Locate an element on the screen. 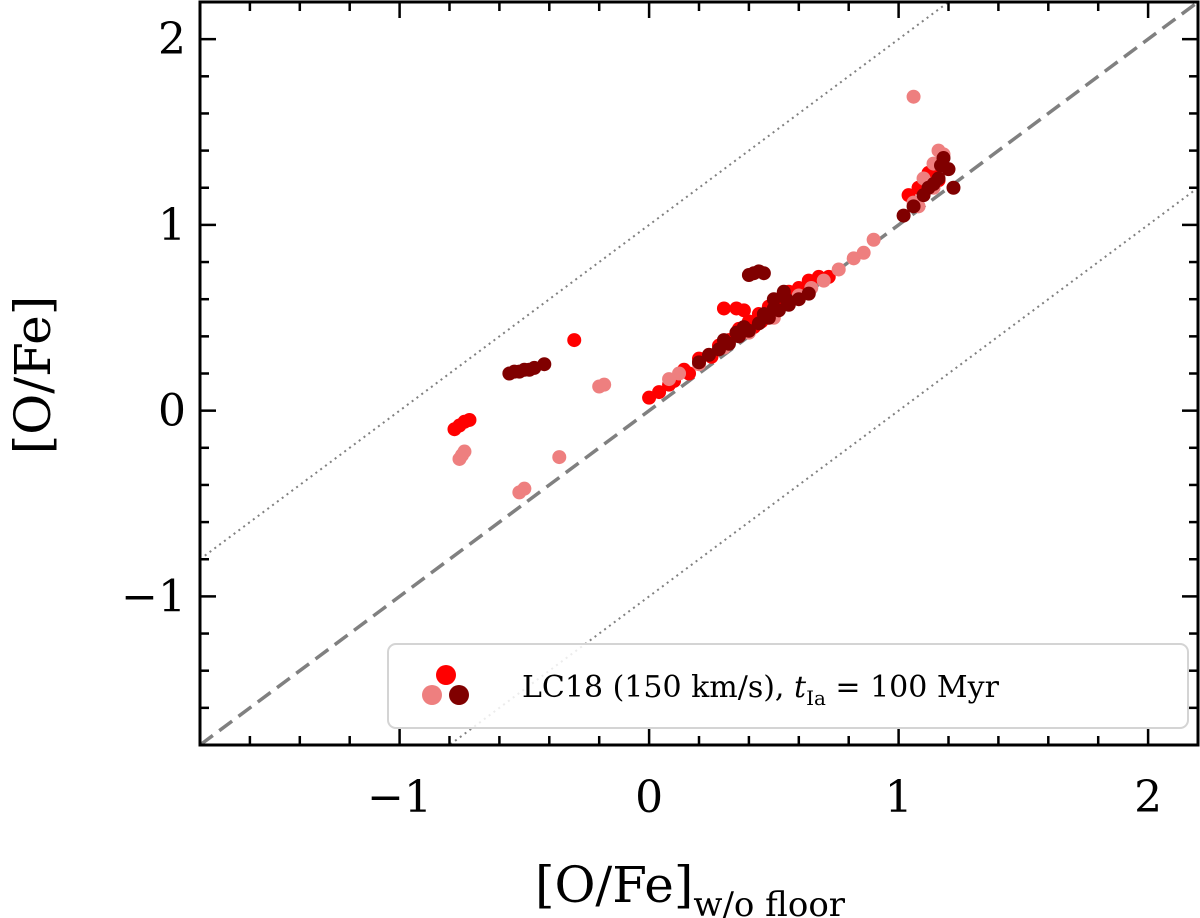  x-tick-label: 0 is located at coordinates (649, 797).